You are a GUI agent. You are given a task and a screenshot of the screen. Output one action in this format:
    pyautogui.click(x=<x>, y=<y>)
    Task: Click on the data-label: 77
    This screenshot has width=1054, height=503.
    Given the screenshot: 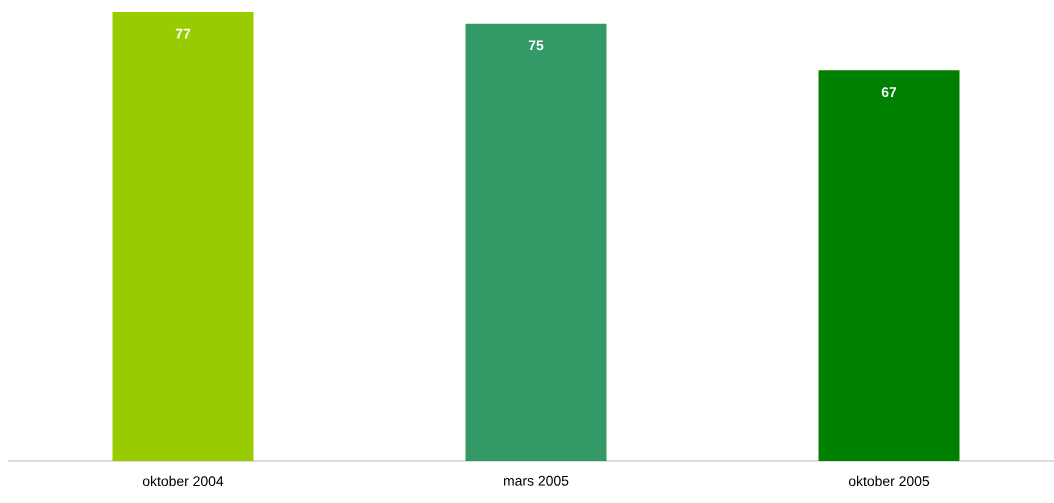 What is the action you would take?
    pyautogui.click(x=183, y=33)
    